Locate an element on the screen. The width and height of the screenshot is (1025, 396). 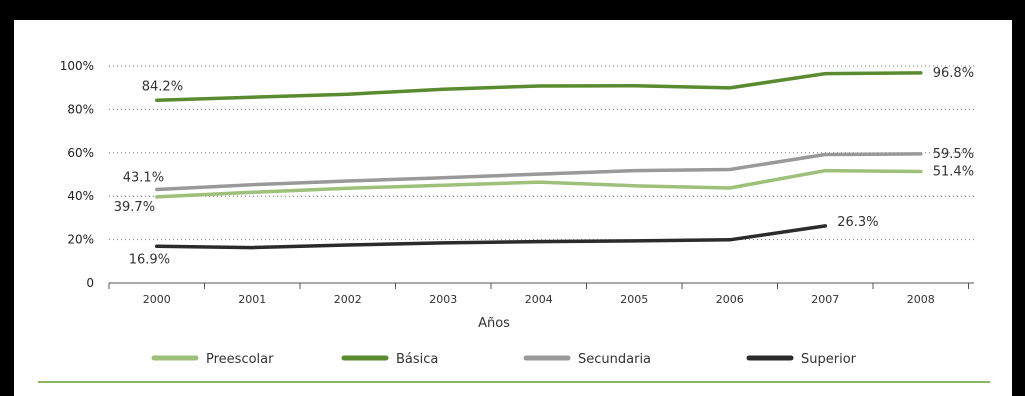
x-tick-label: 2000 is located at coordinates (157, 299).